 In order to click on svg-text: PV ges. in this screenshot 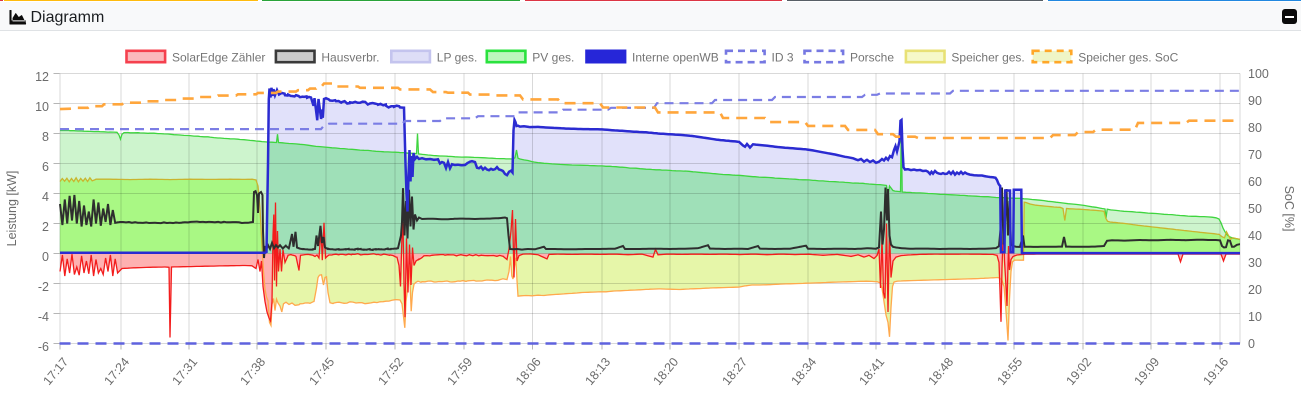, I will do `click(553, 58)`.